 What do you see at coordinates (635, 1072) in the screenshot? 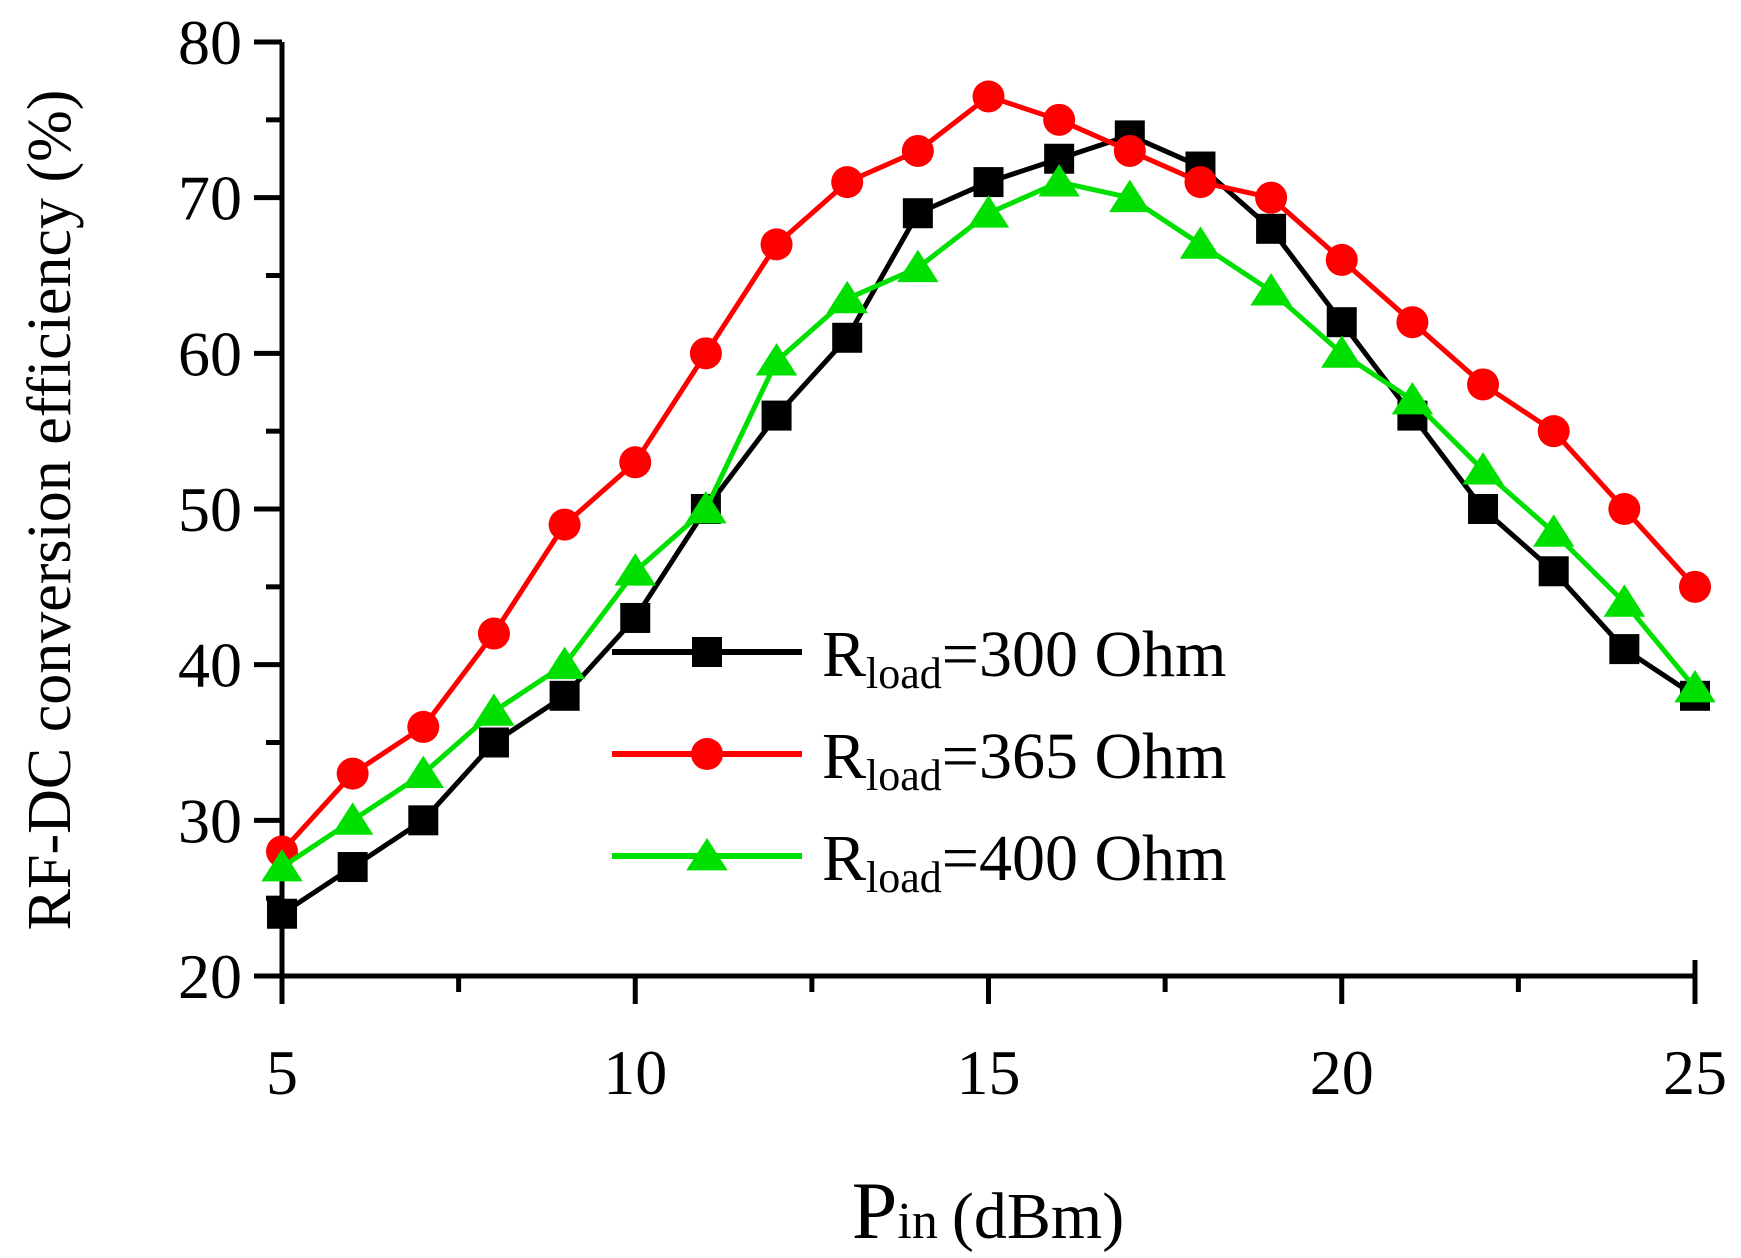
I see `x-tick-label: 10` at bounding box center [635, 1072].